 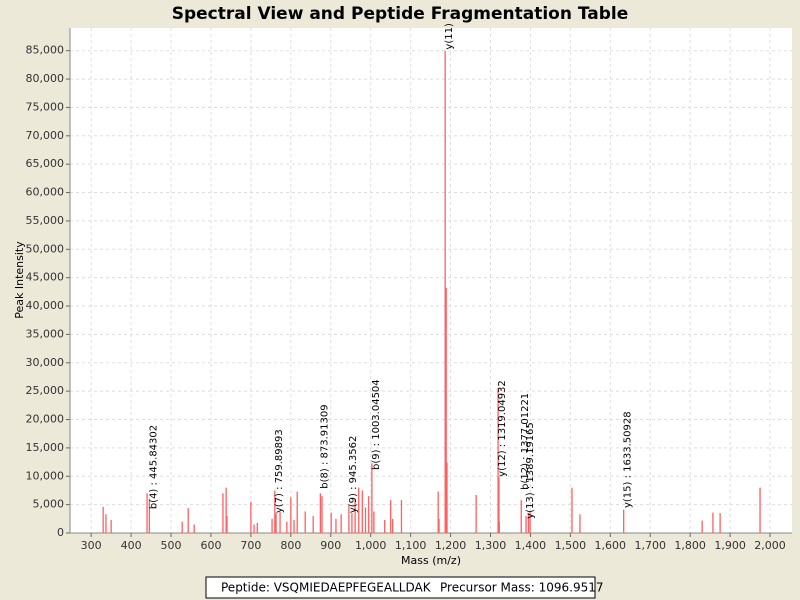 I want to click on y-tick-label: 5,000, so click(x=49, y=504).